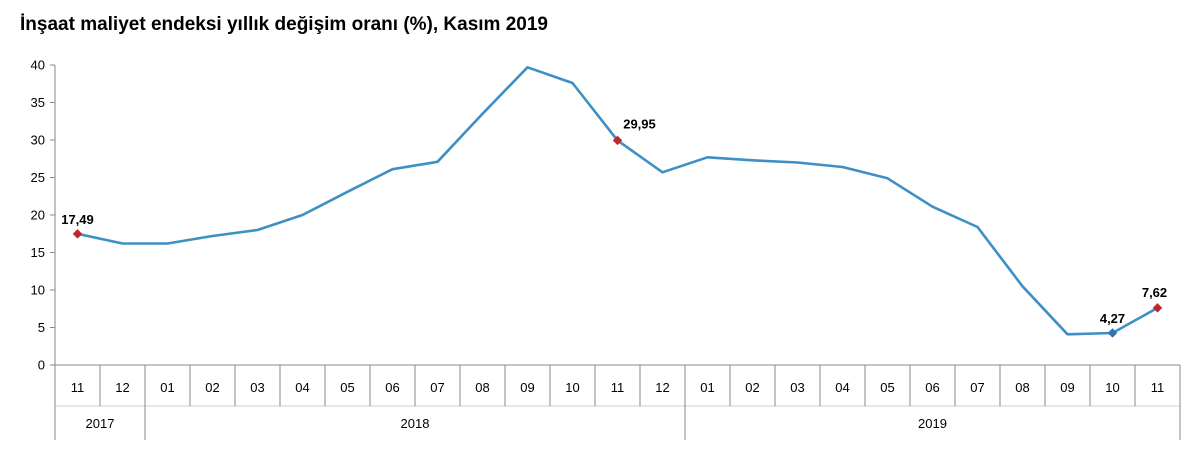 The image size is (1200, 467). I want to click on y-tick-label: 20, so click(38, 215).